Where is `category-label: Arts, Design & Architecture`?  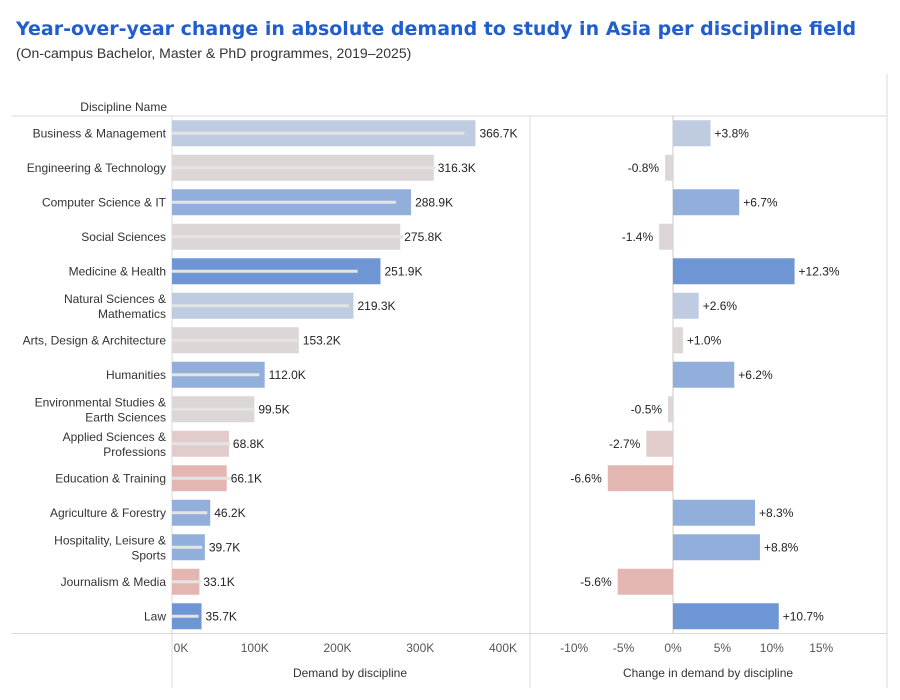
category-label: Arts, Design & Architecture is located at coordinates (95, 340).